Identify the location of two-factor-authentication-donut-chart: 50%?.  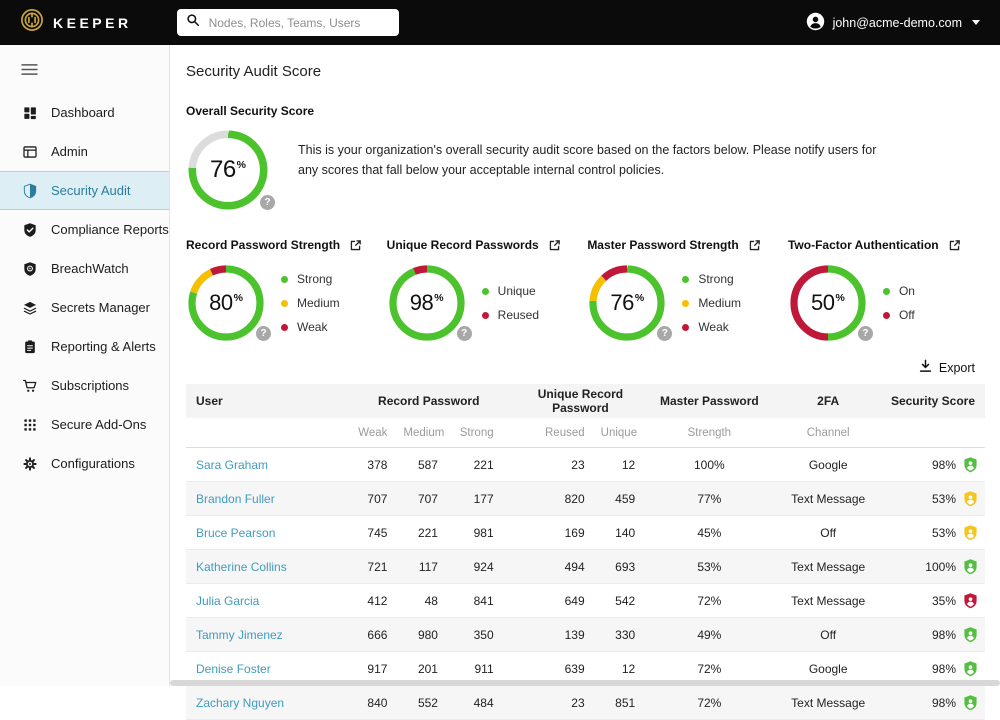
(830, 303).